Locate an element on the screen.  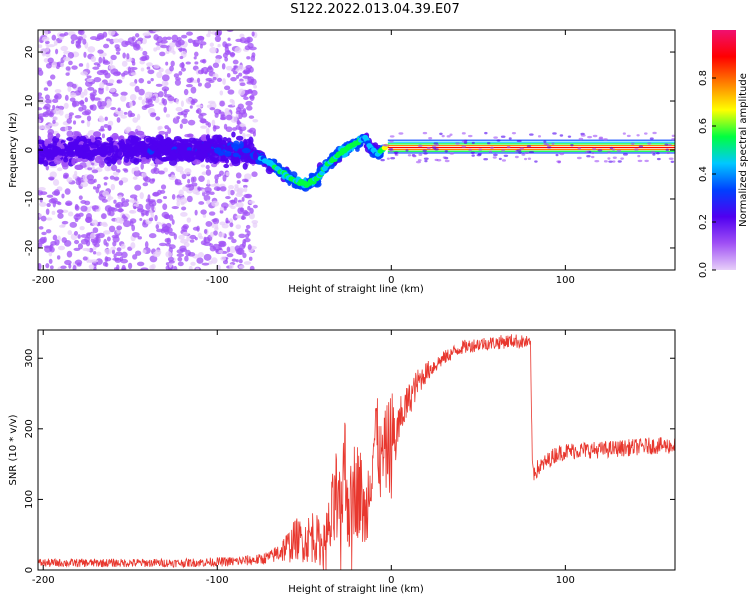
spectrogram-ytick-label: 0 is located at coordinates (29, 150).